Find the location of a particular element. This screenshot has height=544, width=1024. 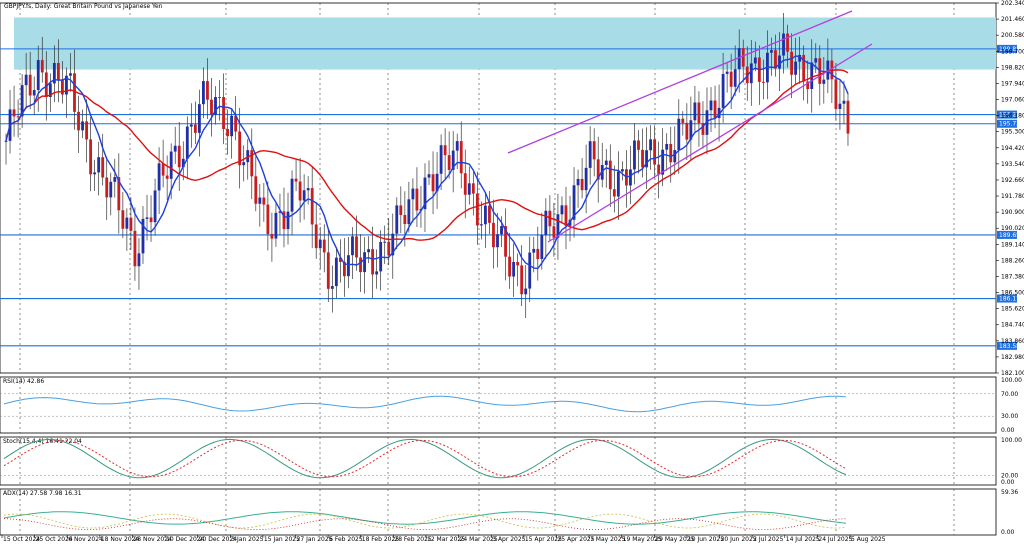

x-tick-label: 5 Aug 2025 is located at coordinates (868, 539).